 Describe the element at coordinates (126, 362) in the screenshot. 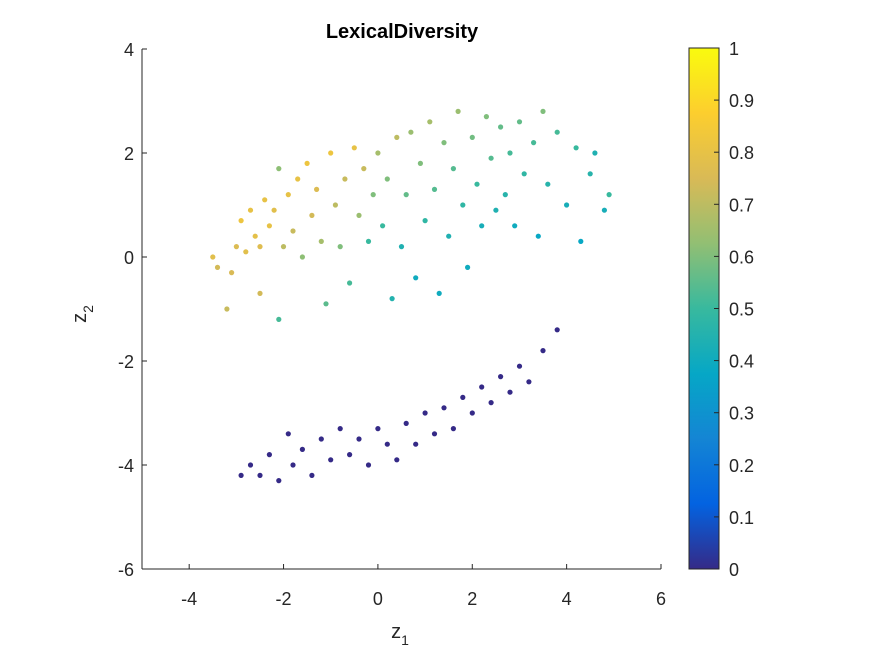

I see `y-tick-label: -2` at that location.